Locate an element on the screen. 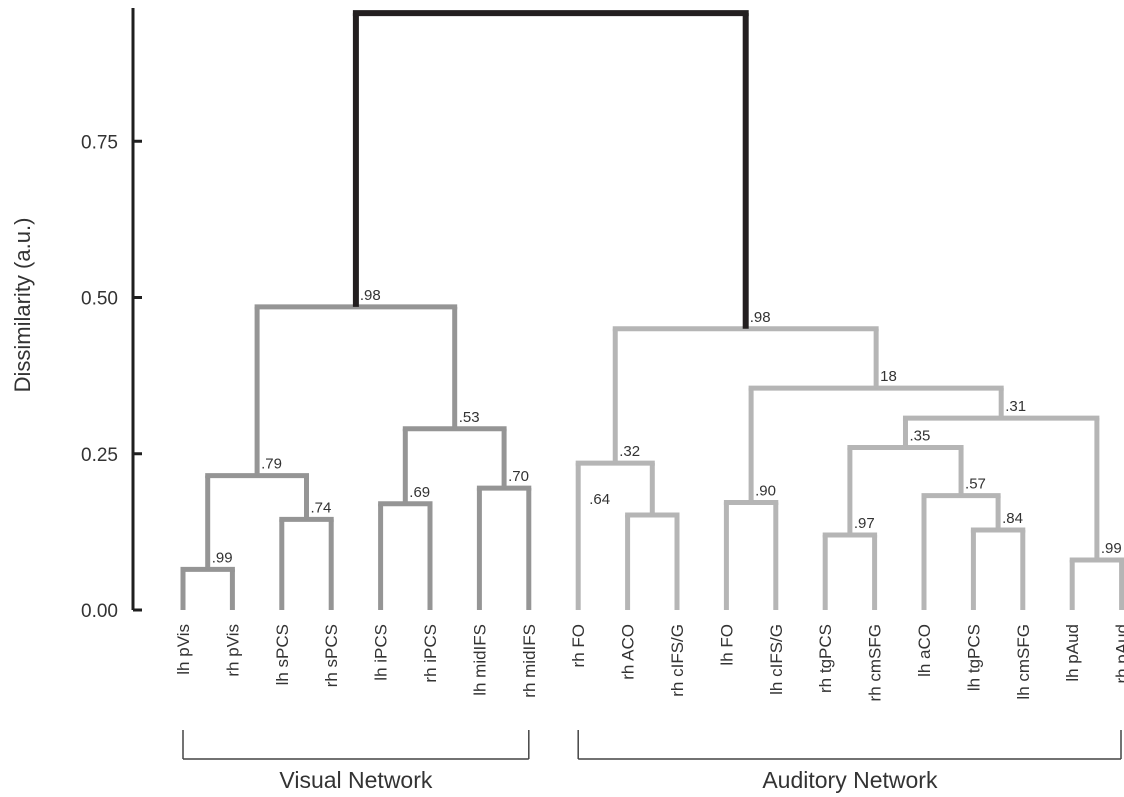  leaf-label-lh-ipcs: lh iPCS is located at coordinates (381, 652).